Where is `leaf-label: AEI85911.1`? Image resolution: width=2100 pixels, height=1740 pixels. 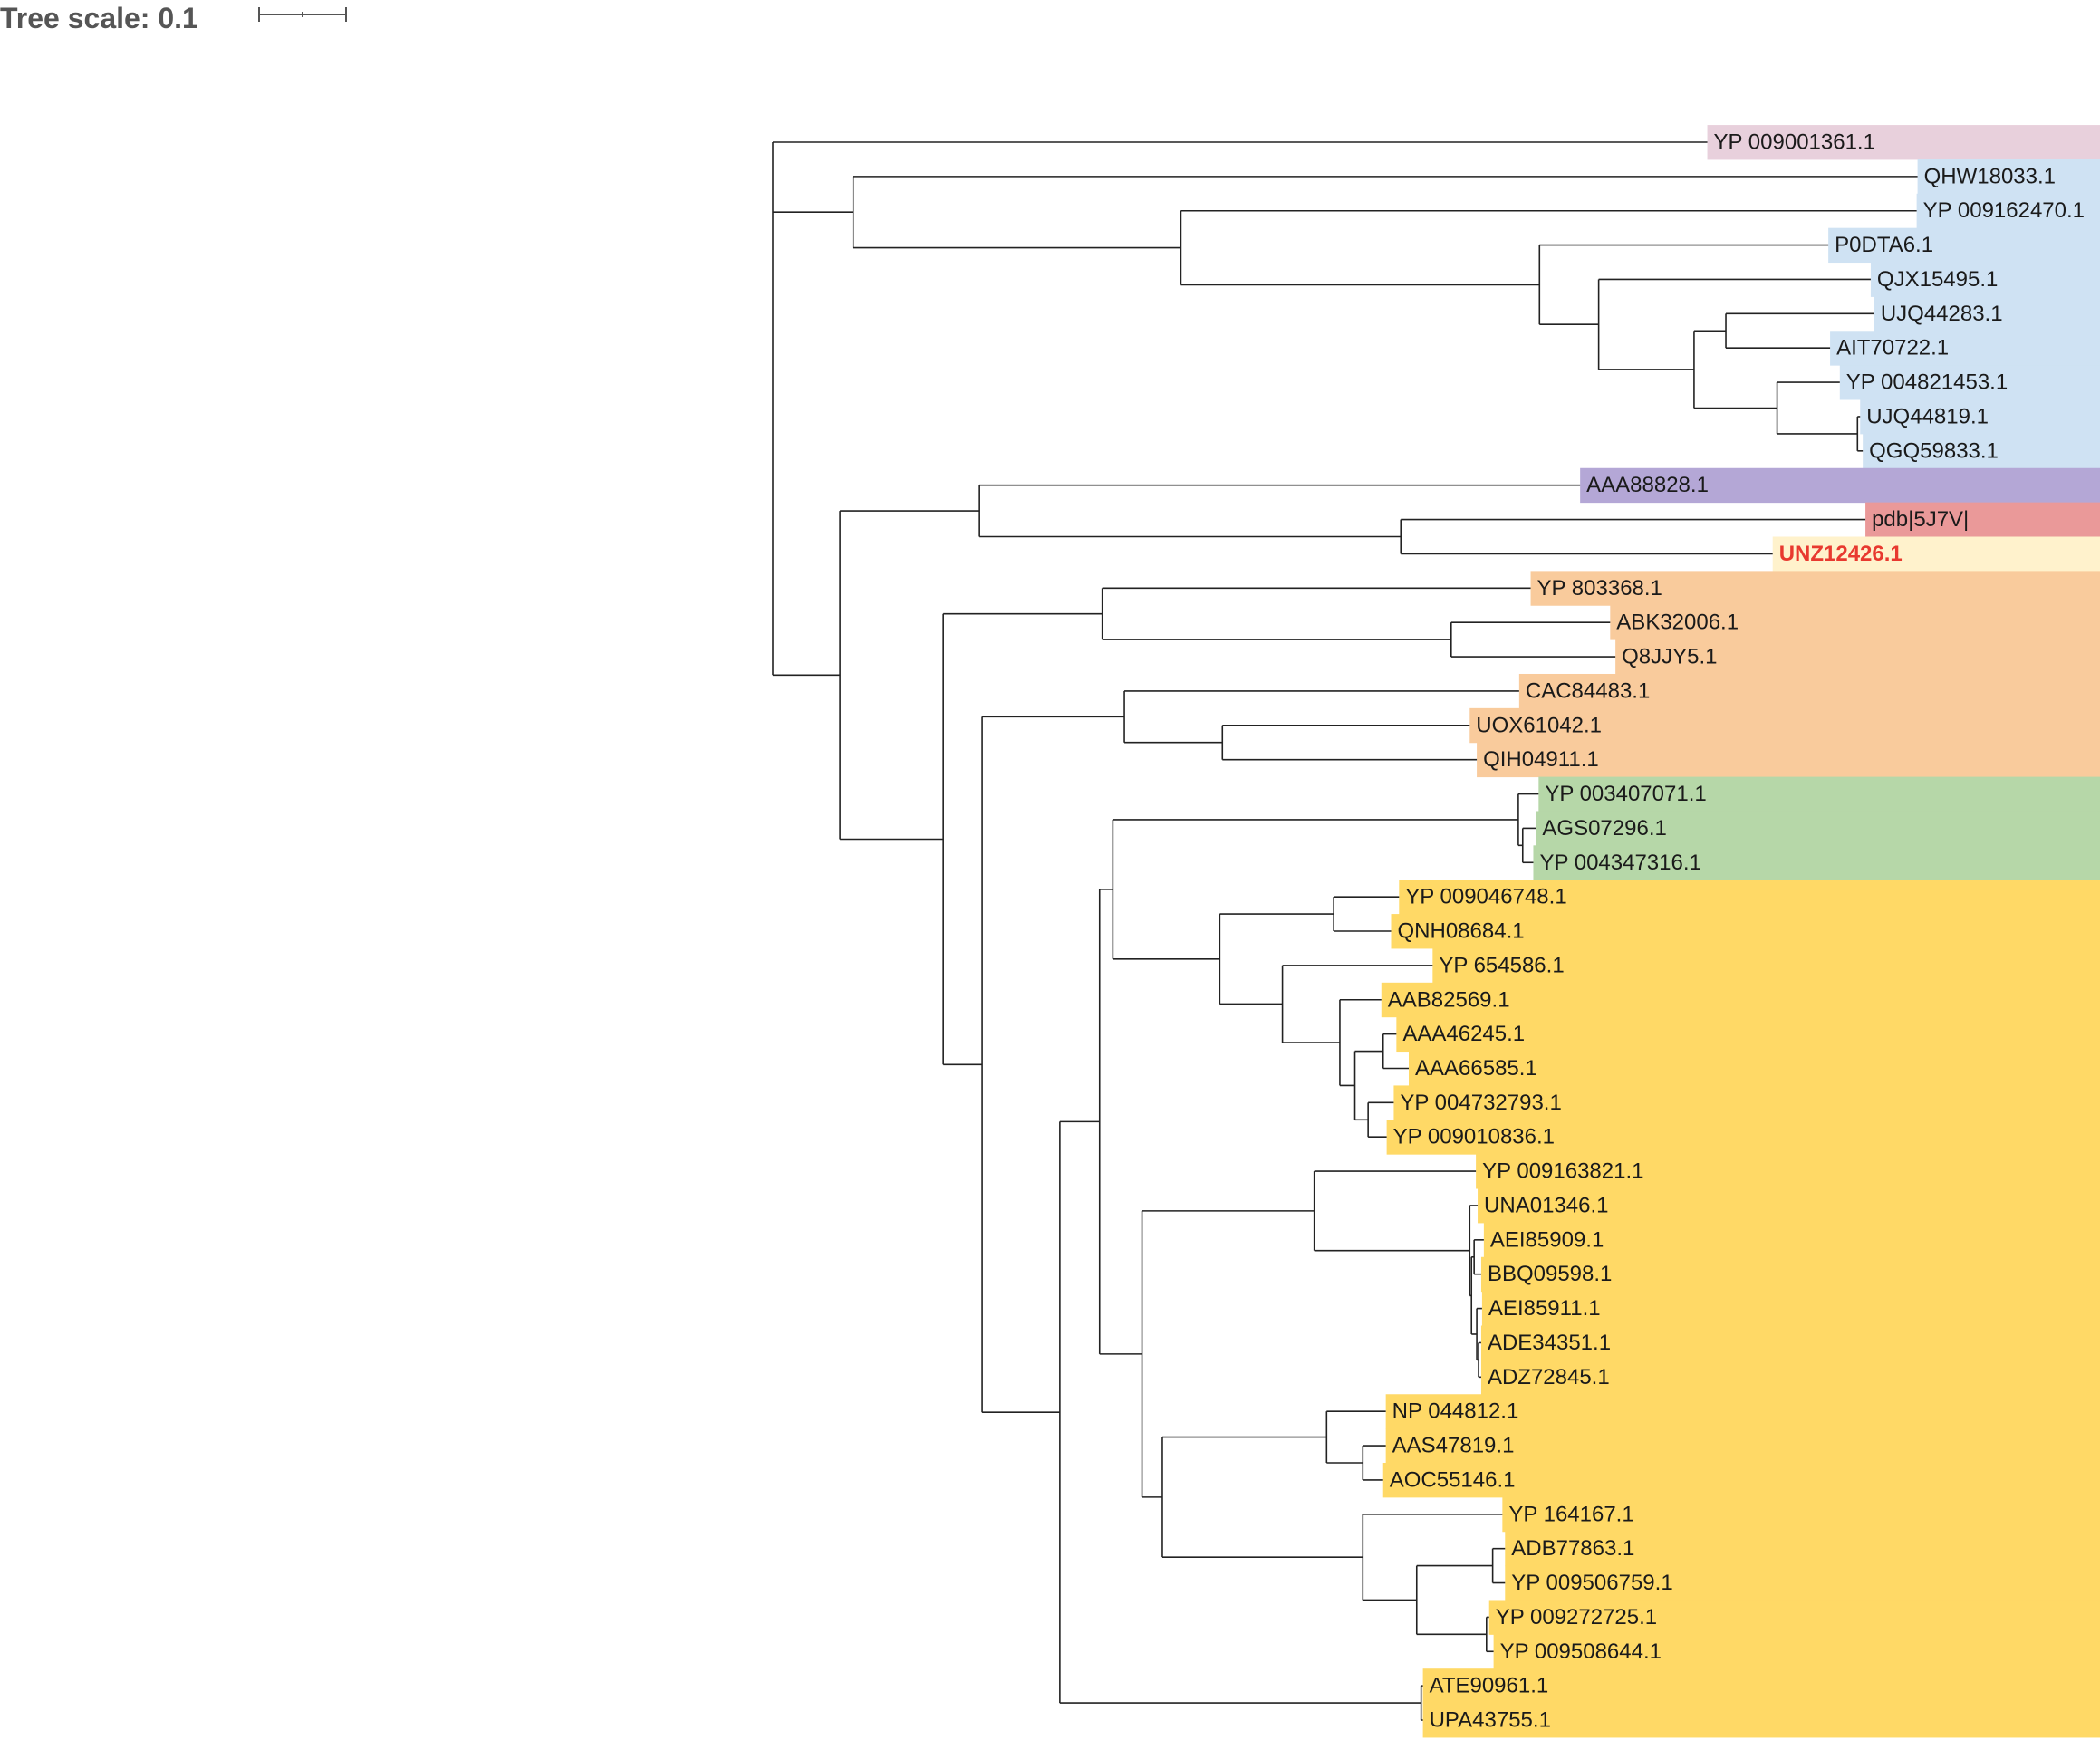 leaf-label: AEI85911.1 is located at coordinates (1544, 1308).